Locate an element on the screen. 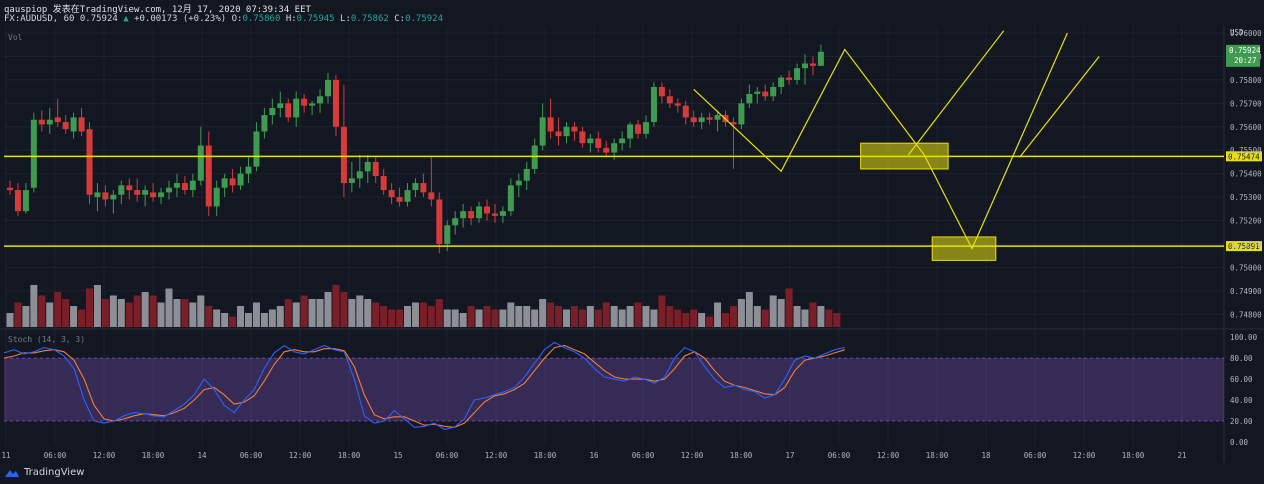  price-change: +0.00173 (+0.23%) is located at coordinates (180, 19).